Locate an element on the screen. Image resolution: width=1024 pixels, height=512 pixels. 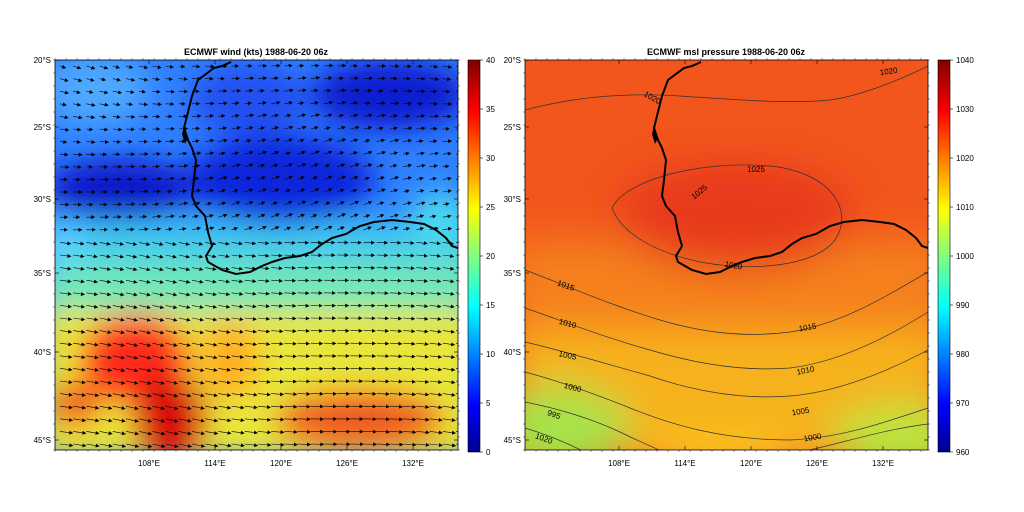
isobar-label: 1000 is located at coordinates (813, 437).